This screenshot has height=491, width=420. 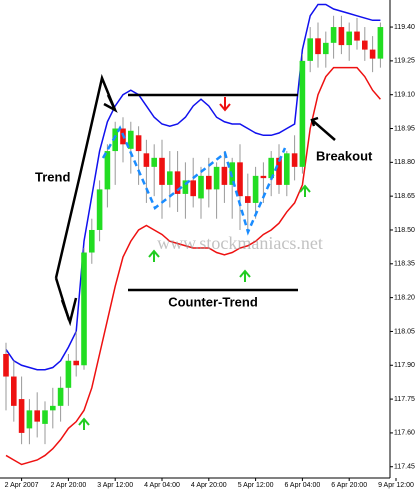 What do you see at coordinates (404, 162) in the screenshot?
I see `y-tick-label: 118.80` at bounding box center [404, 162].